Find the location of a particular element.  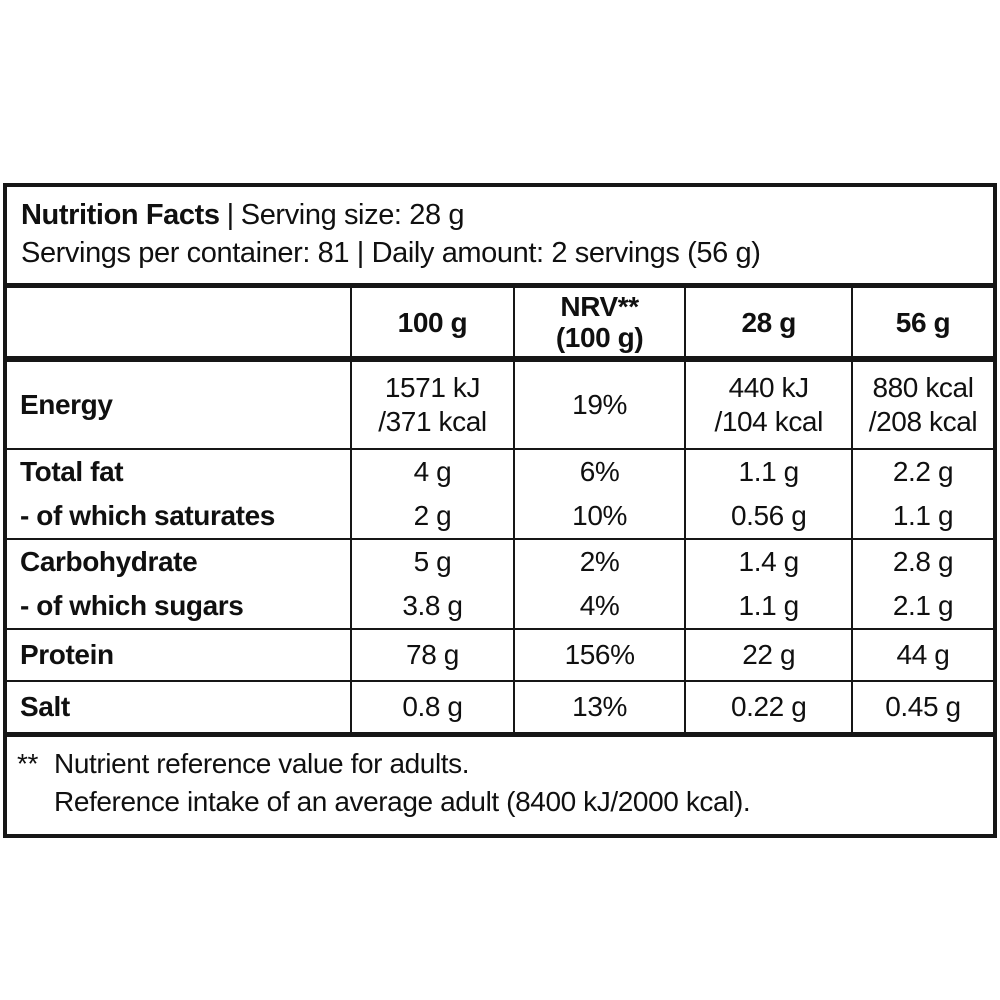

group-protein: Protein 78 g 156% 22 g 44 g is located at coordinates (500, 656).